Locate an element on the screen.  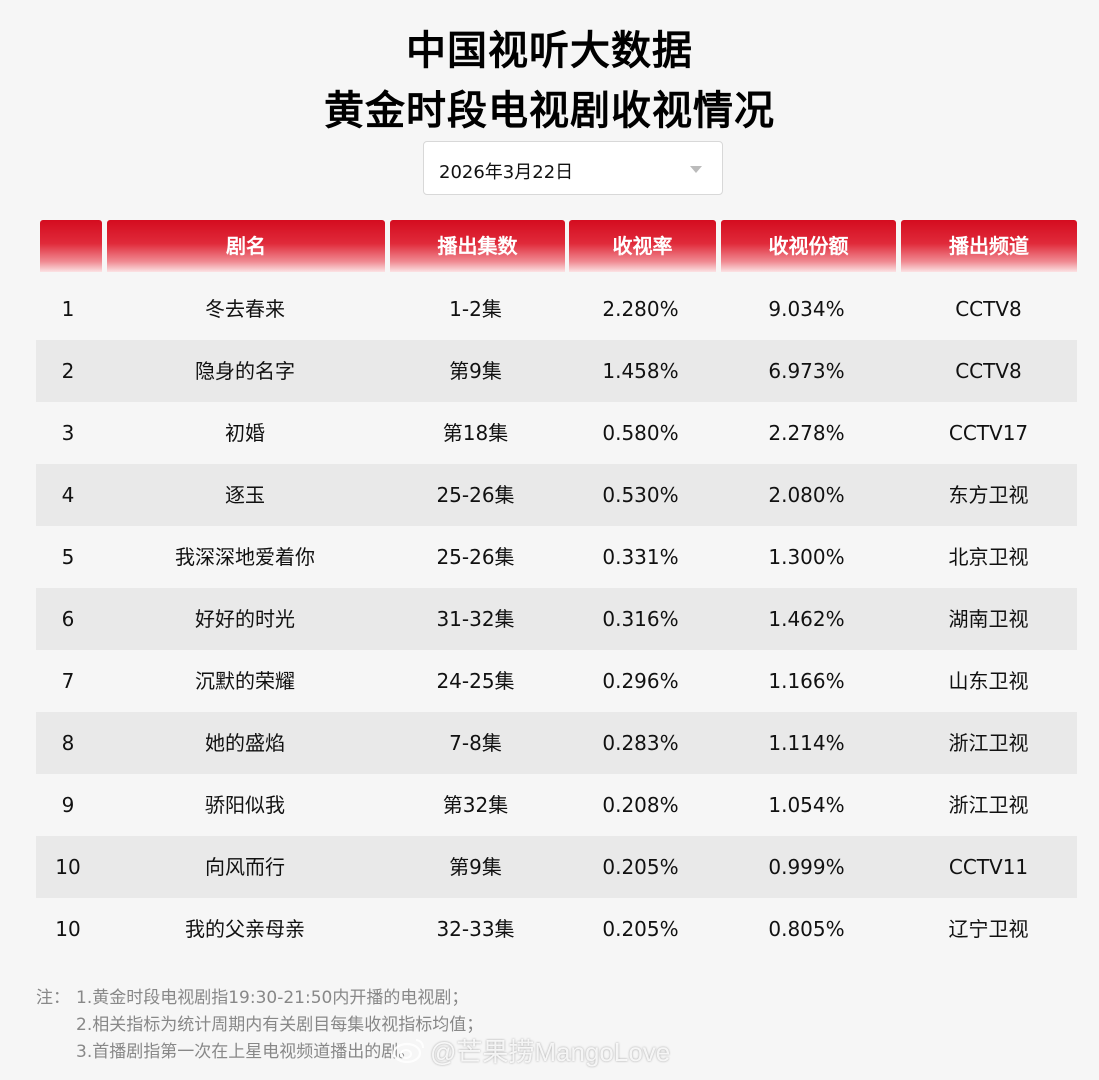
channel-cell: CCTV11 is located at coordinates (988, 867).